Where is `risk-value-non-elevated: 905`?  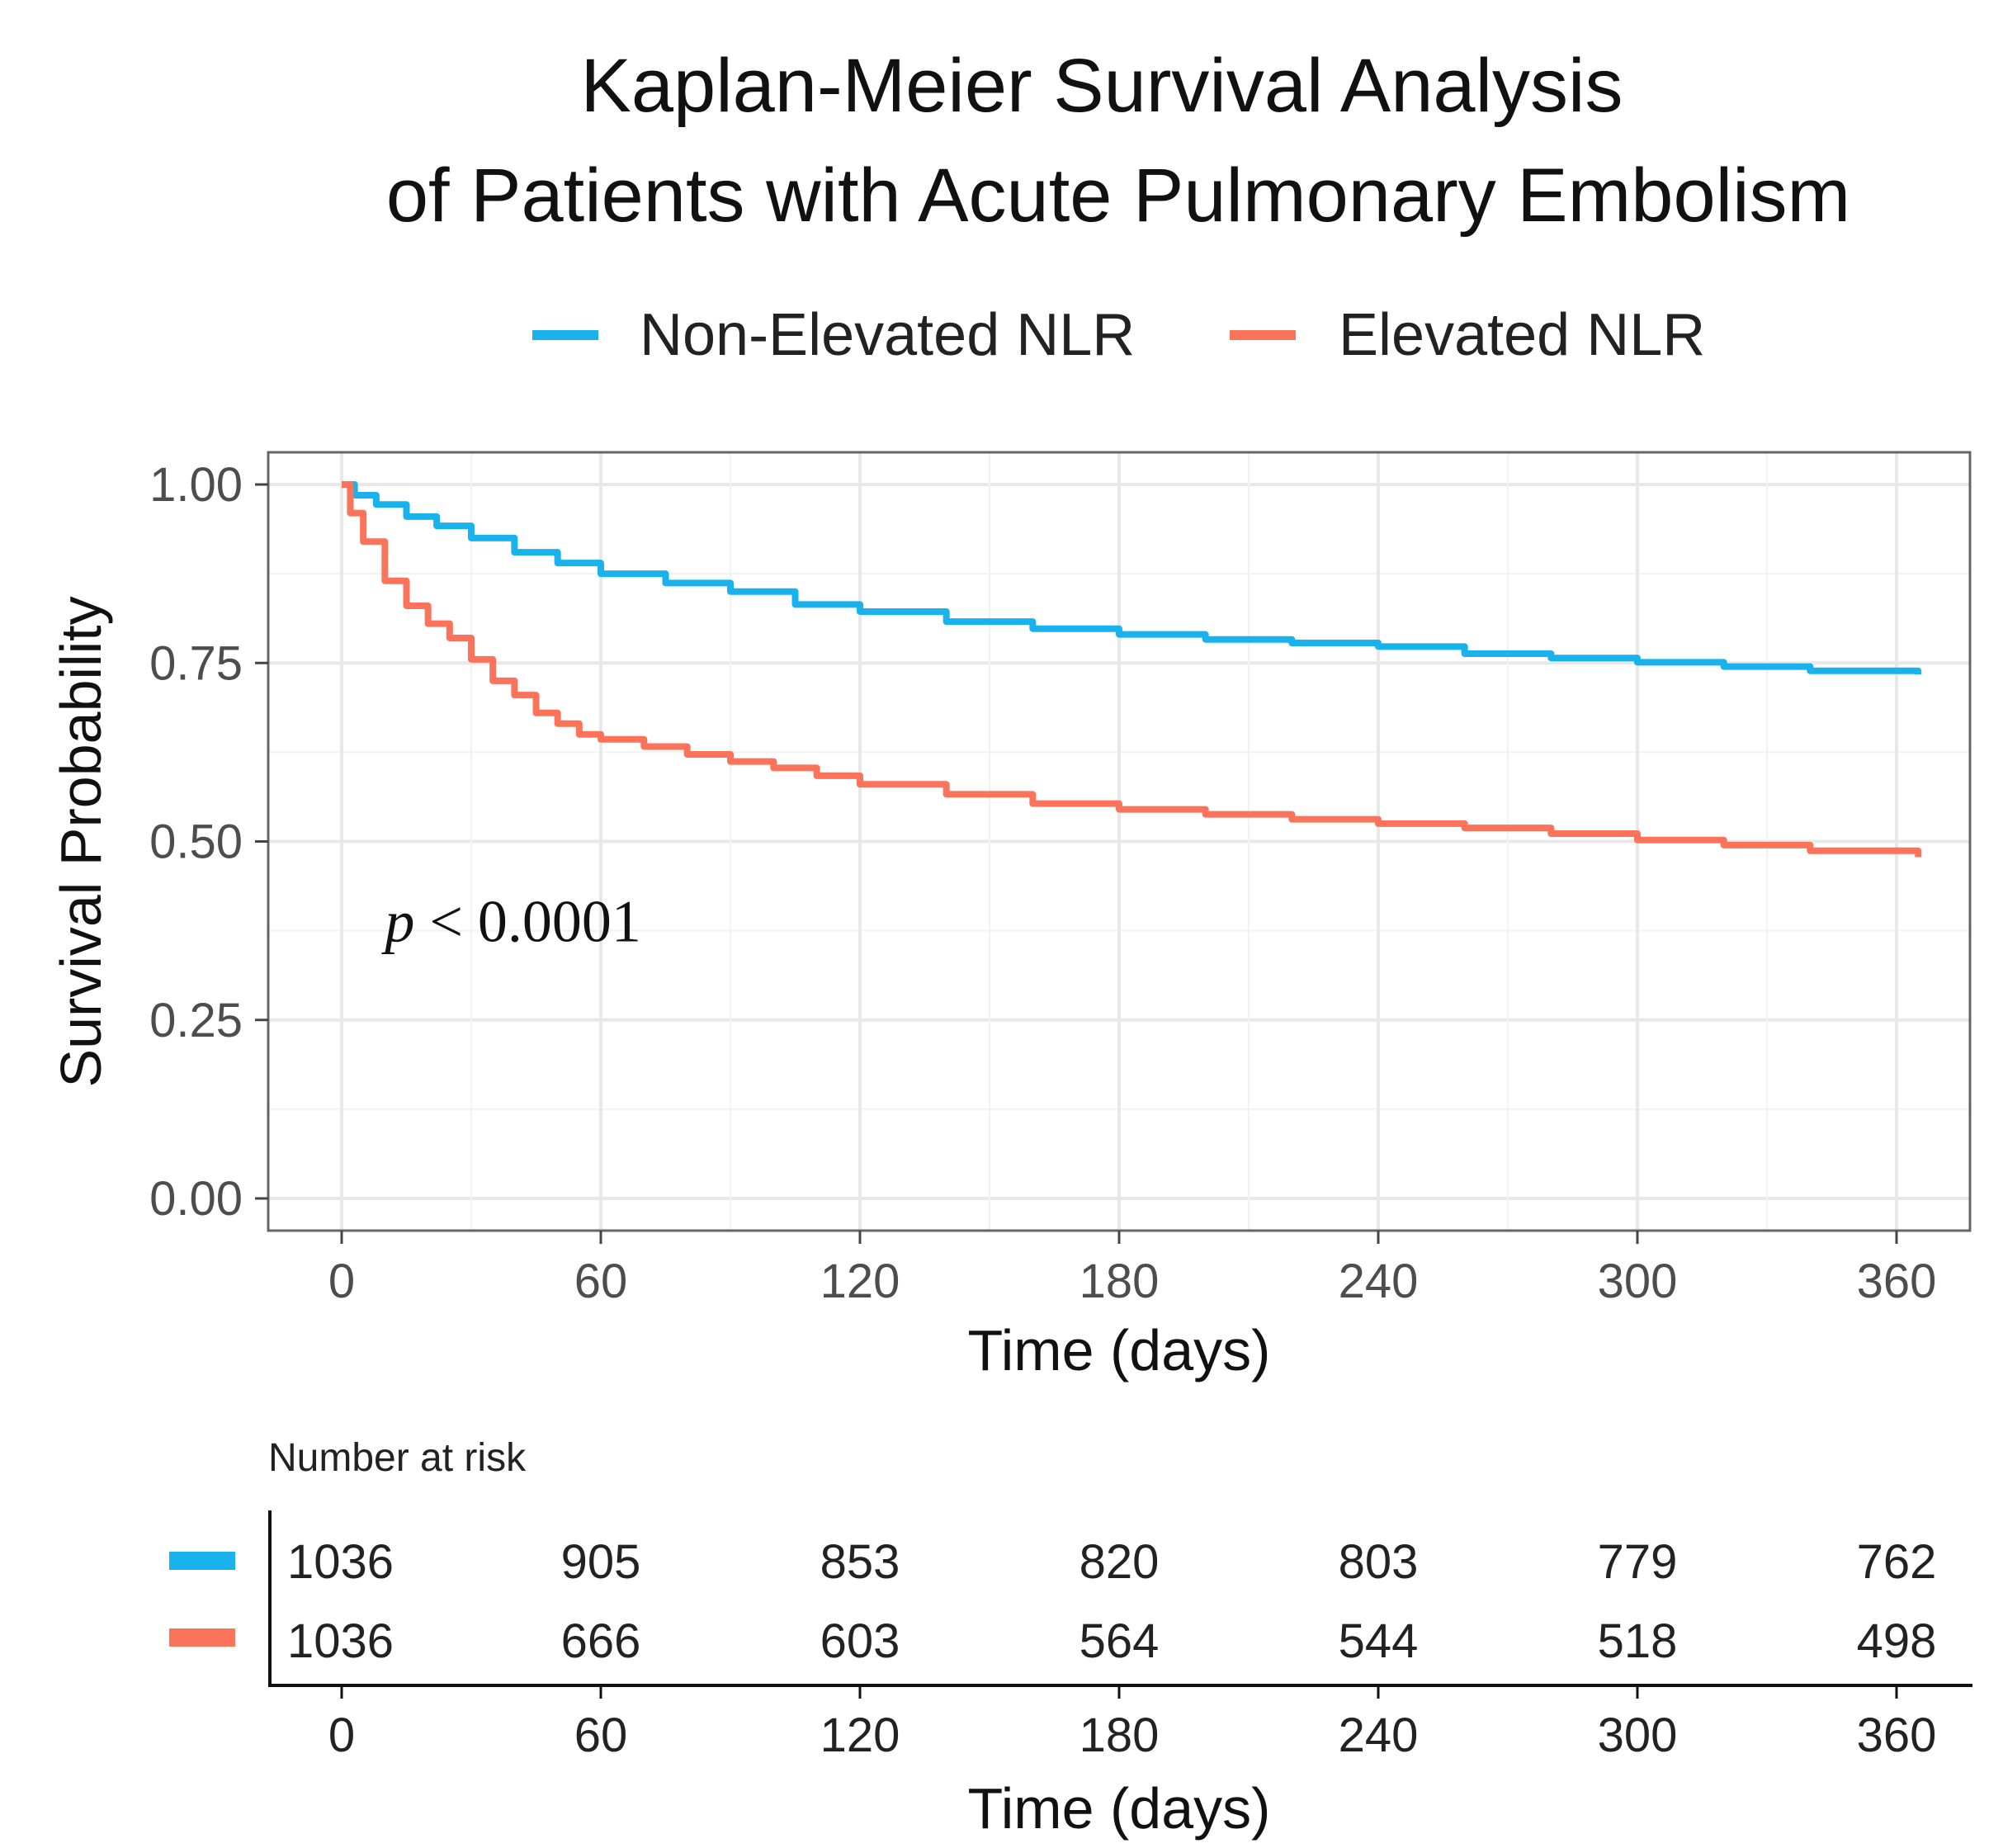
risk-value-non-elevated: 905 is located at coordinates (601, 1562).